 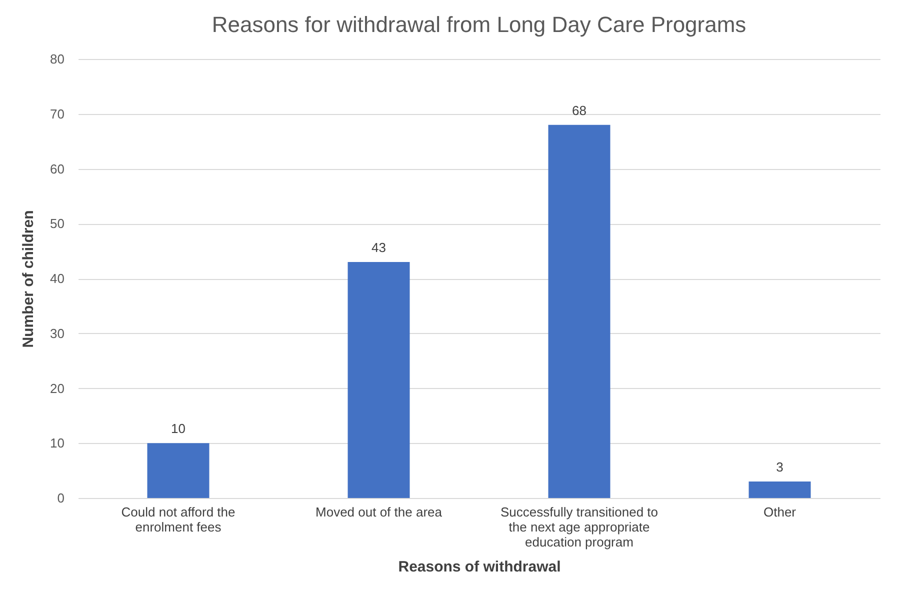 What do you see at coordinates (57, 114) in the screenshot?
I see `y-tick-label: 70` at bounding box center [57, 114].